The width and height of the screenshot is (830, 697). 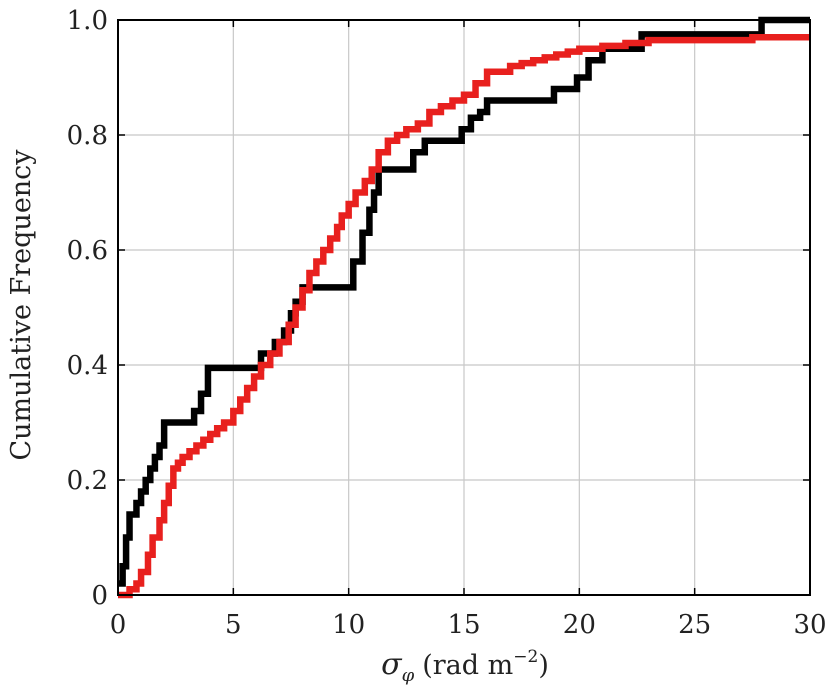 What do you see at coordinates (392, 664) in the screenshot?
I see `x-axis-symbol: σ` at bounding box center [392, 664].